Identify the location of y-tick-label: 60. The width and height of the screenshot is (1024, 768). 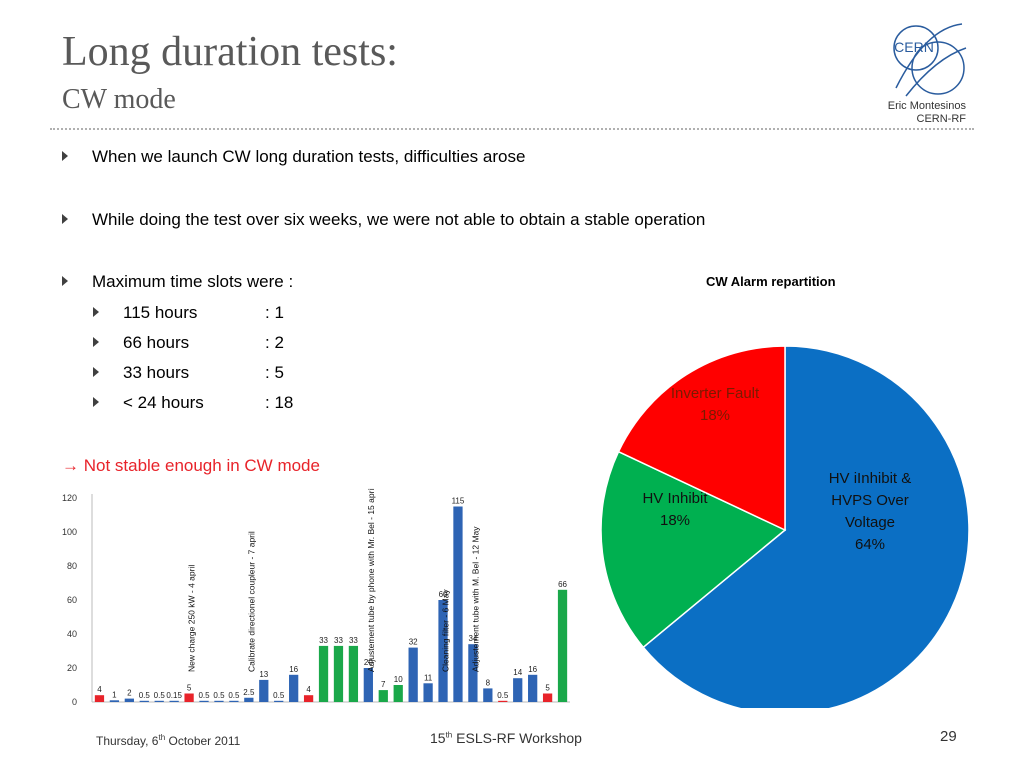
(72, 600).